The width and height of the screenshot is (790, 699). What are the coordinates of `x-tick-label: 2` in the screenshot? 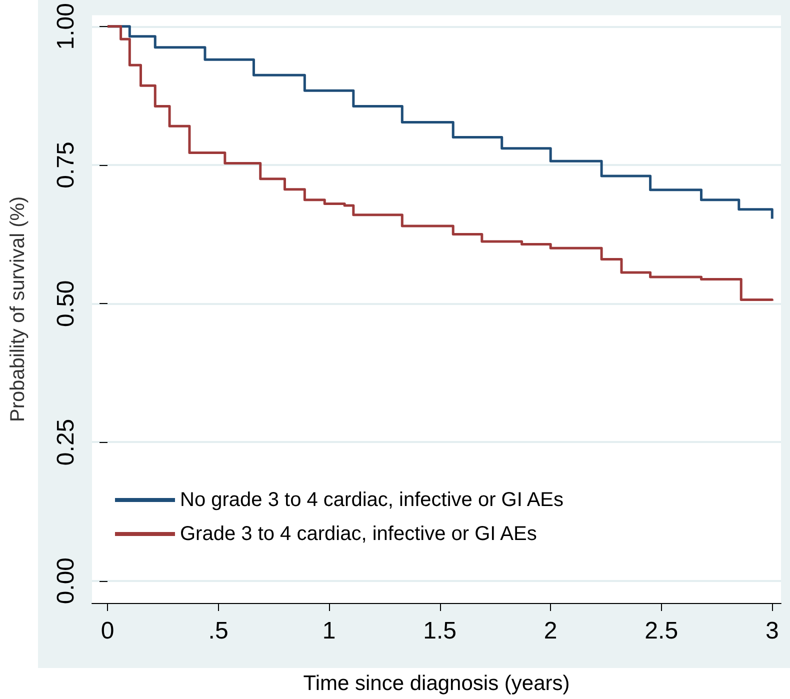 It's located at (551, 631).